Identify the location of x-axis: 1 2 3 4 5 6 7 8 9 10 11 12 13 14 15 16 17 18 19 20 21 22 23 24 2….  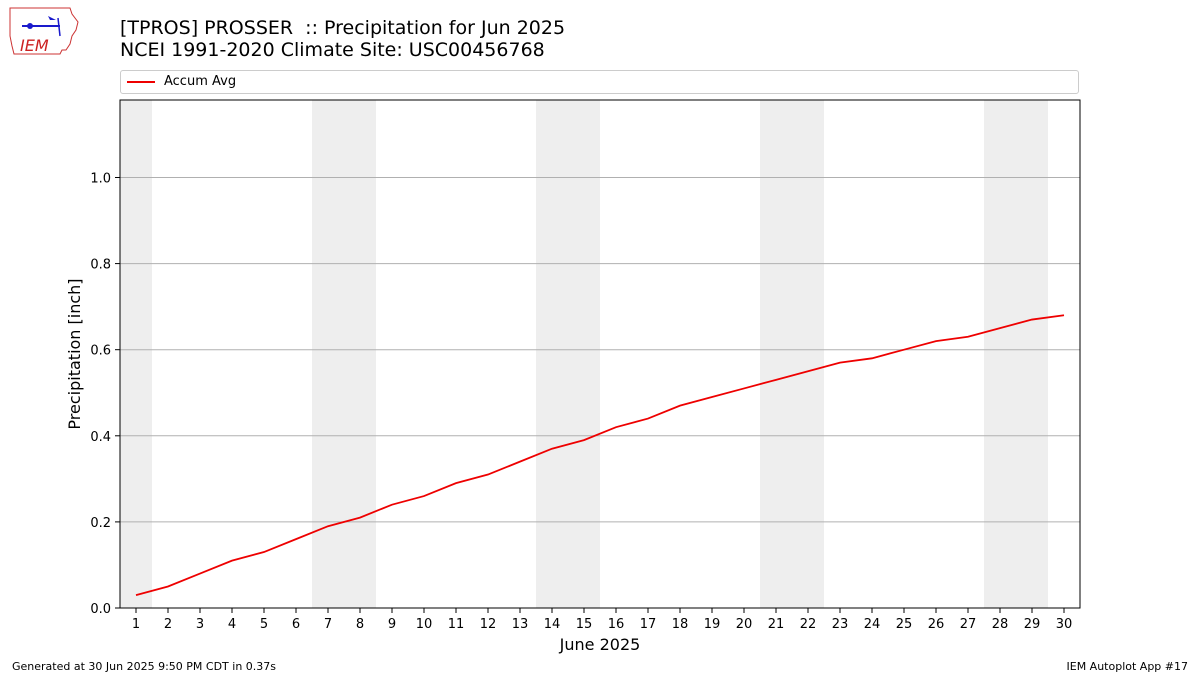
(602, 620).